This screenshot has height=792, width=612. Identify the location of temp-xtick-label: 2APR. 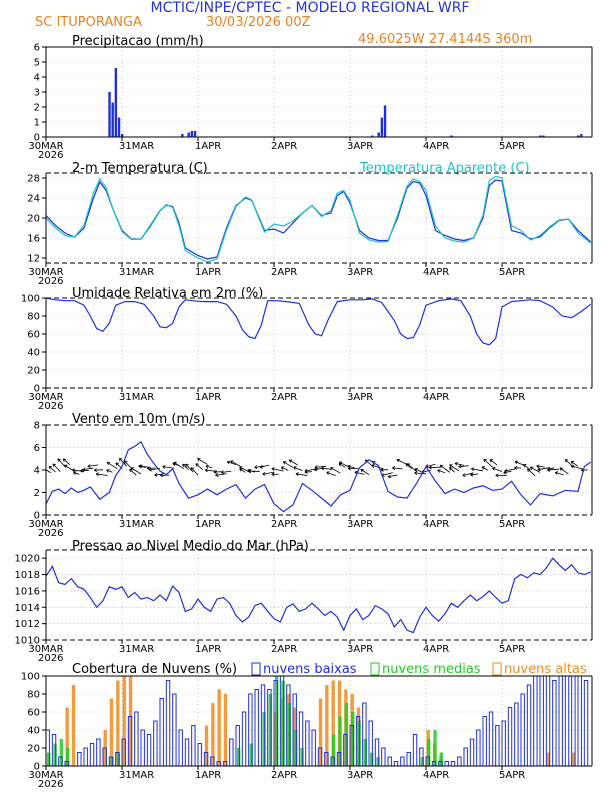
(284, 272).